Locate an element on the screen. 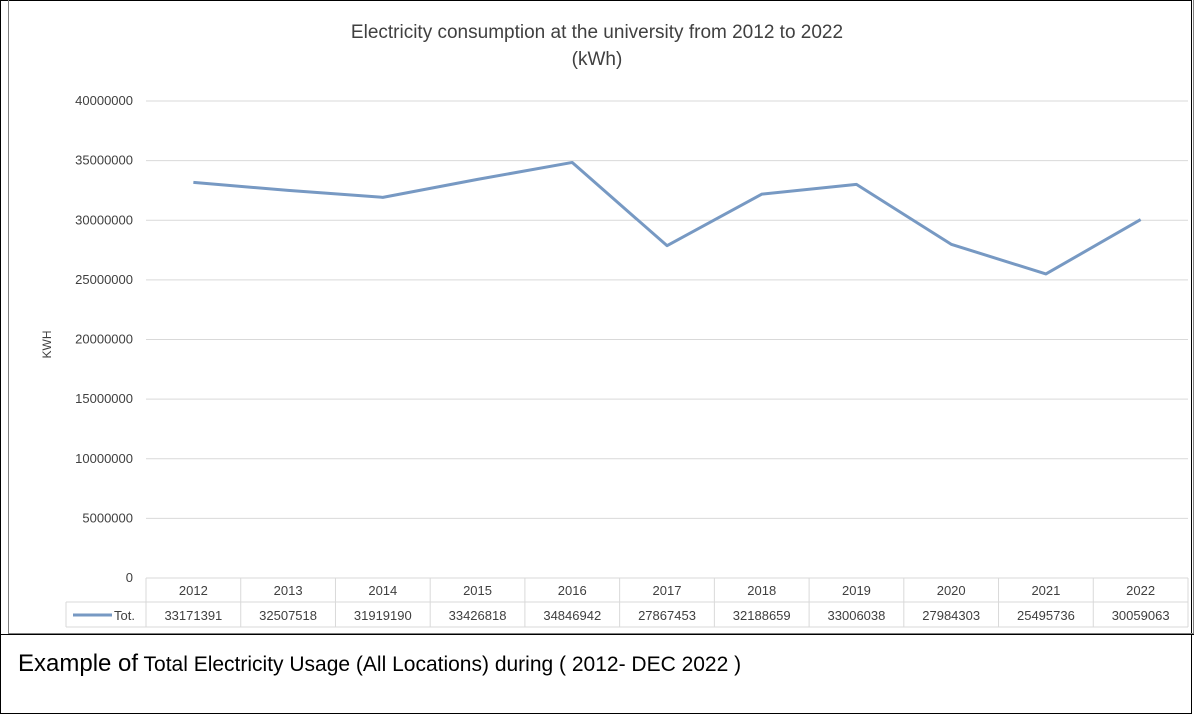 This screenshot has height=716, width=1194. x-tick-label: 2019 is located at coordinates (856, 590).